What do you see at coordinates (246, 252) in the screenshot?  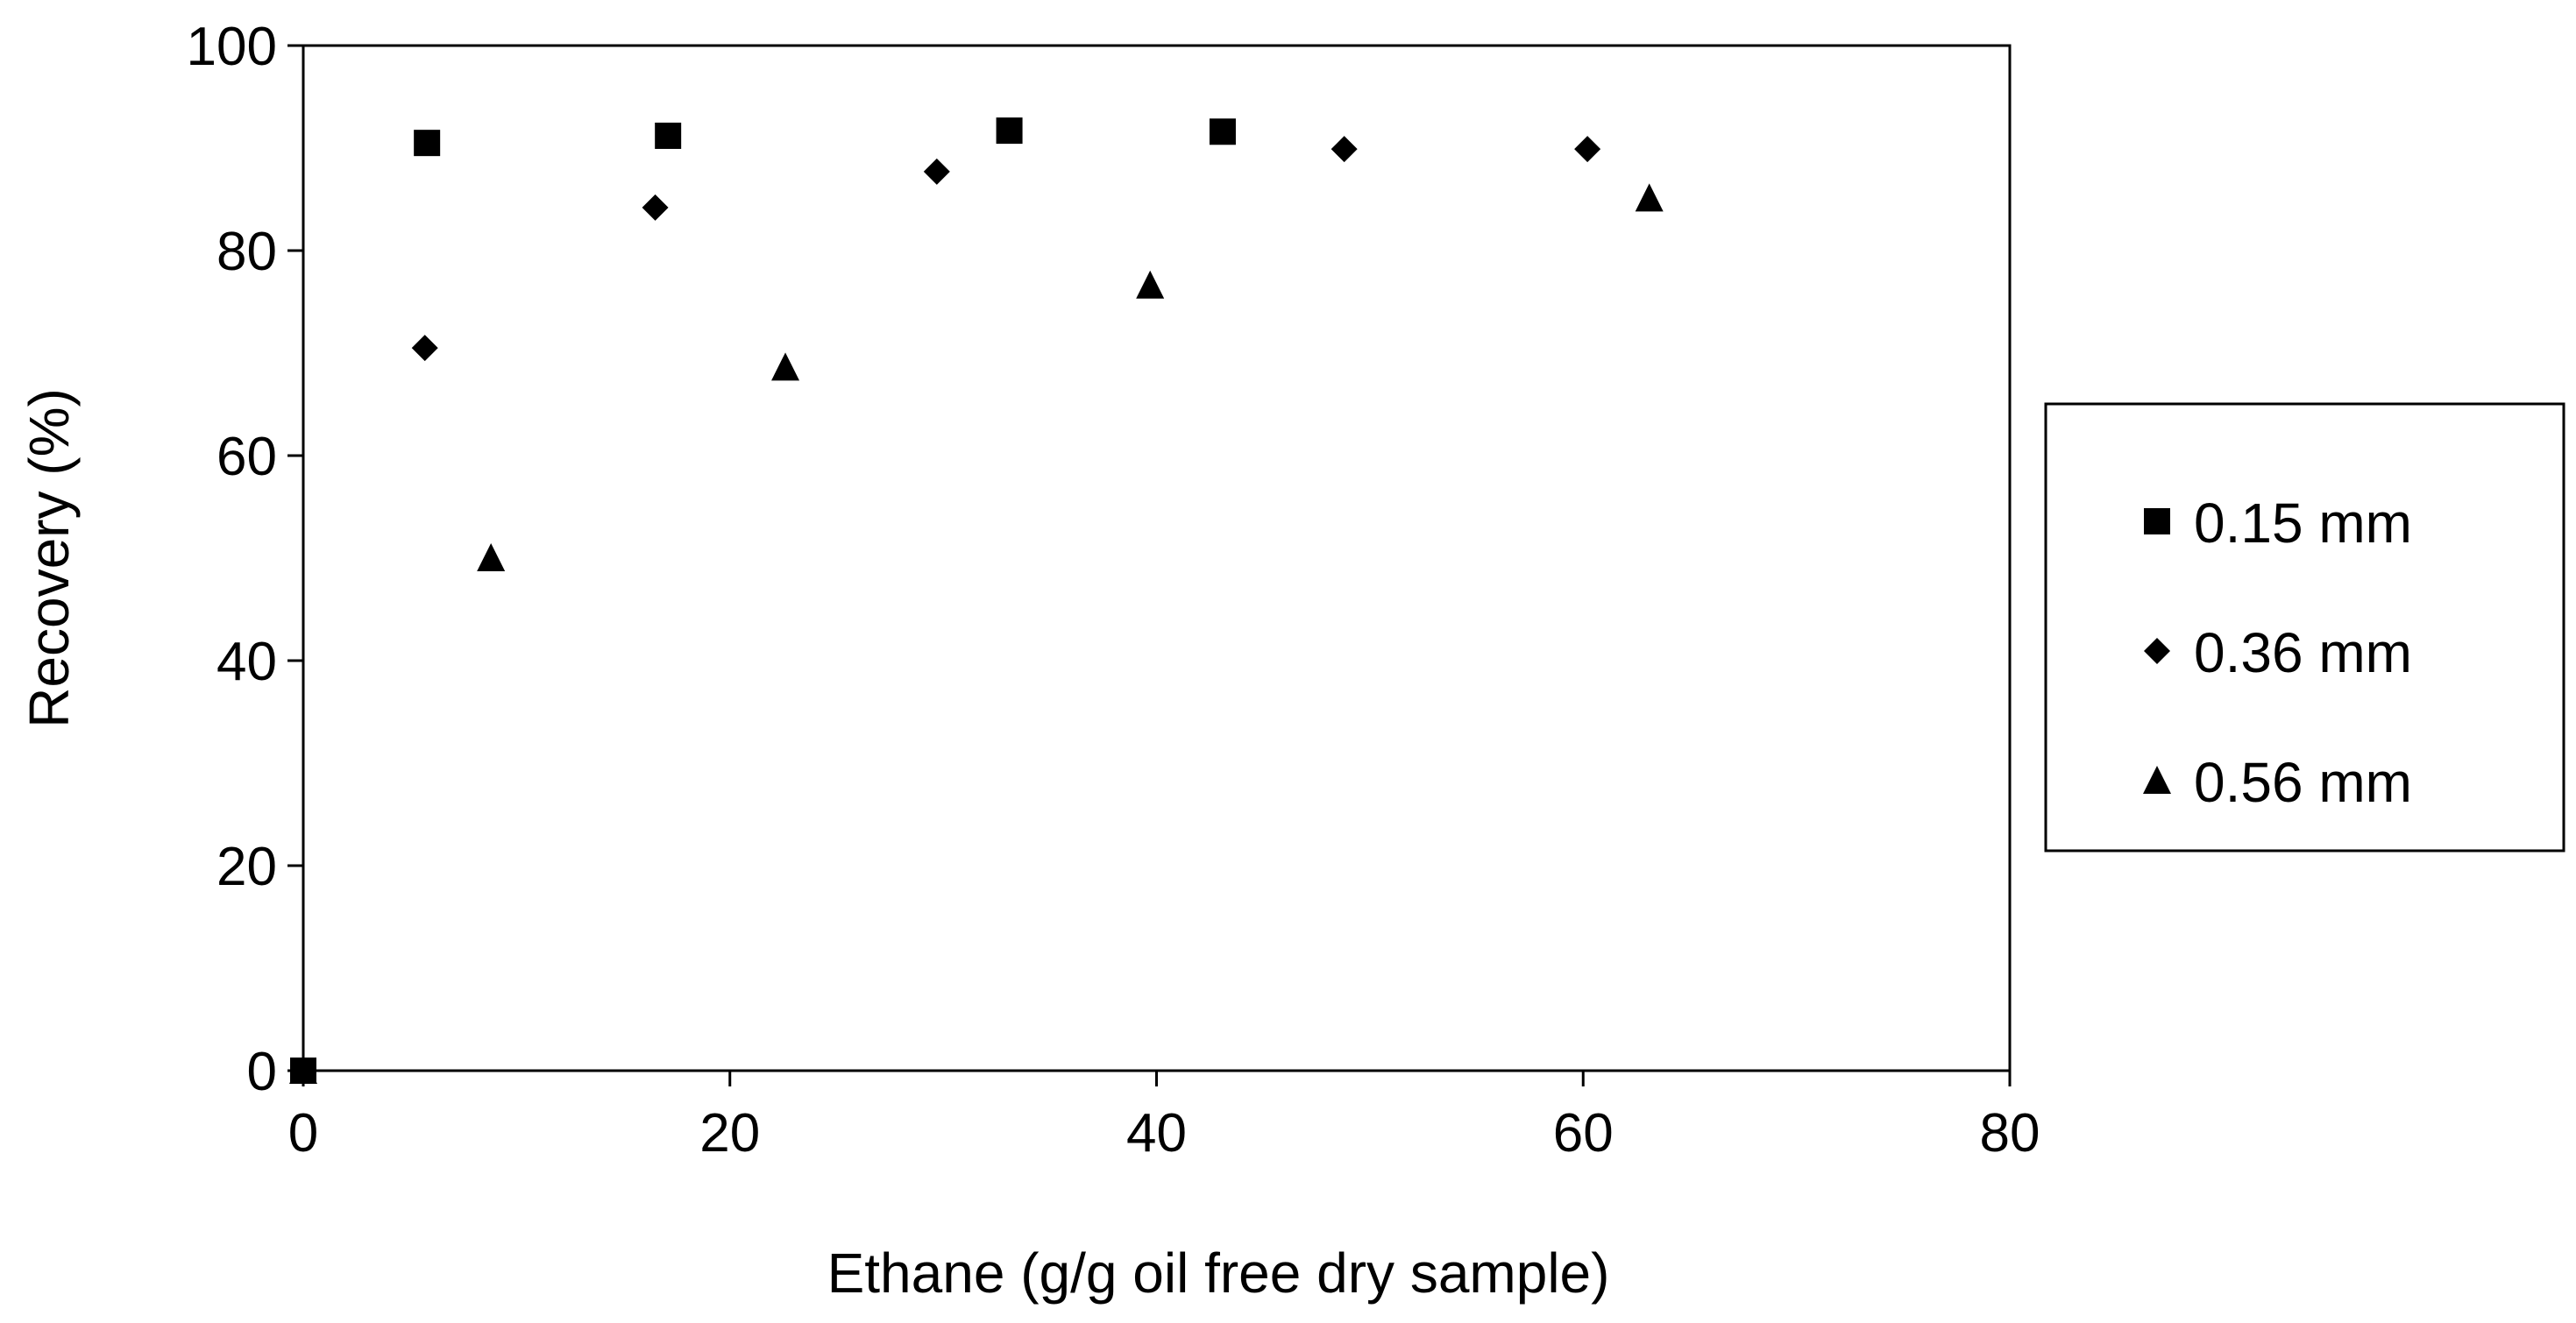 I see `y-tick-label: 80` at bounding box center [246, 252].